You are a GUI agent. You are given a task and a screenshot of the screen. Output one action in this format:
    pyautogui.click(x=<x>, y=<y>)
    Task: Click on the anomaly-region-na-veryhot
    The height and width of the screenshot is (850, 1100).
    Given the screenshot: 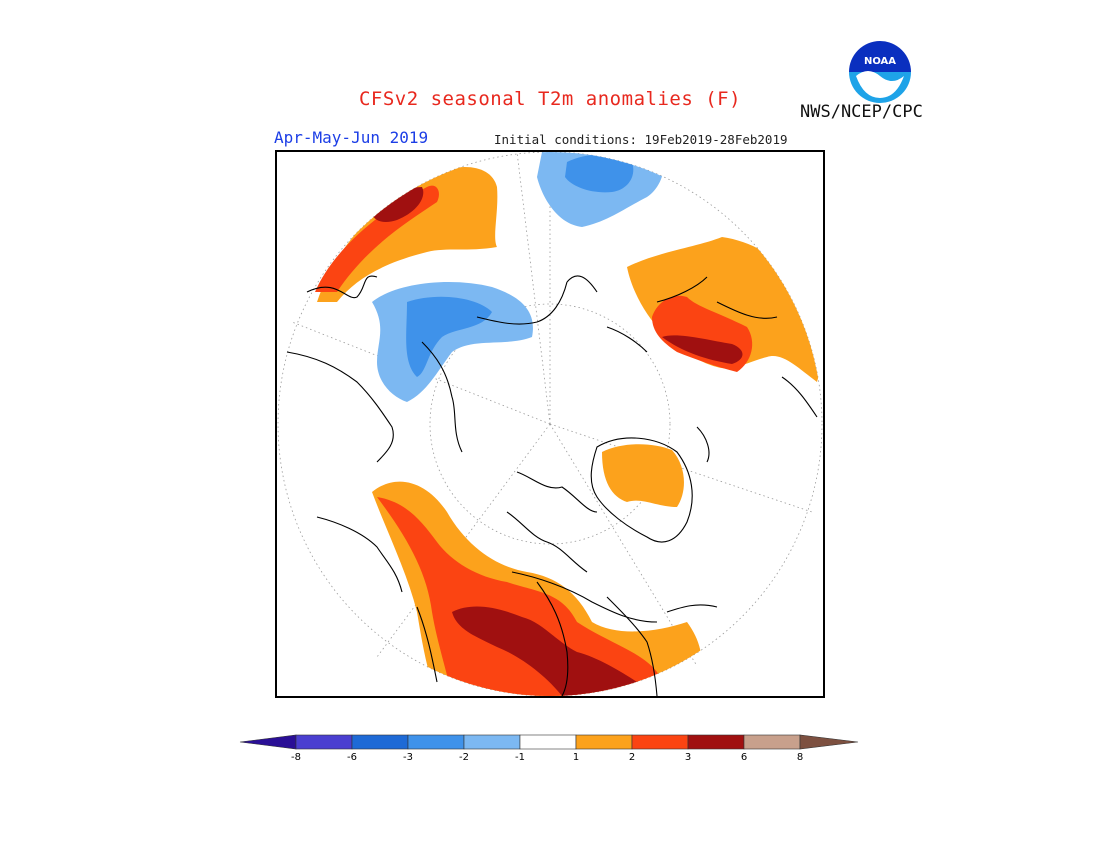 What is the action you would take?
    pyautogui.click(x=546, y=651)
    